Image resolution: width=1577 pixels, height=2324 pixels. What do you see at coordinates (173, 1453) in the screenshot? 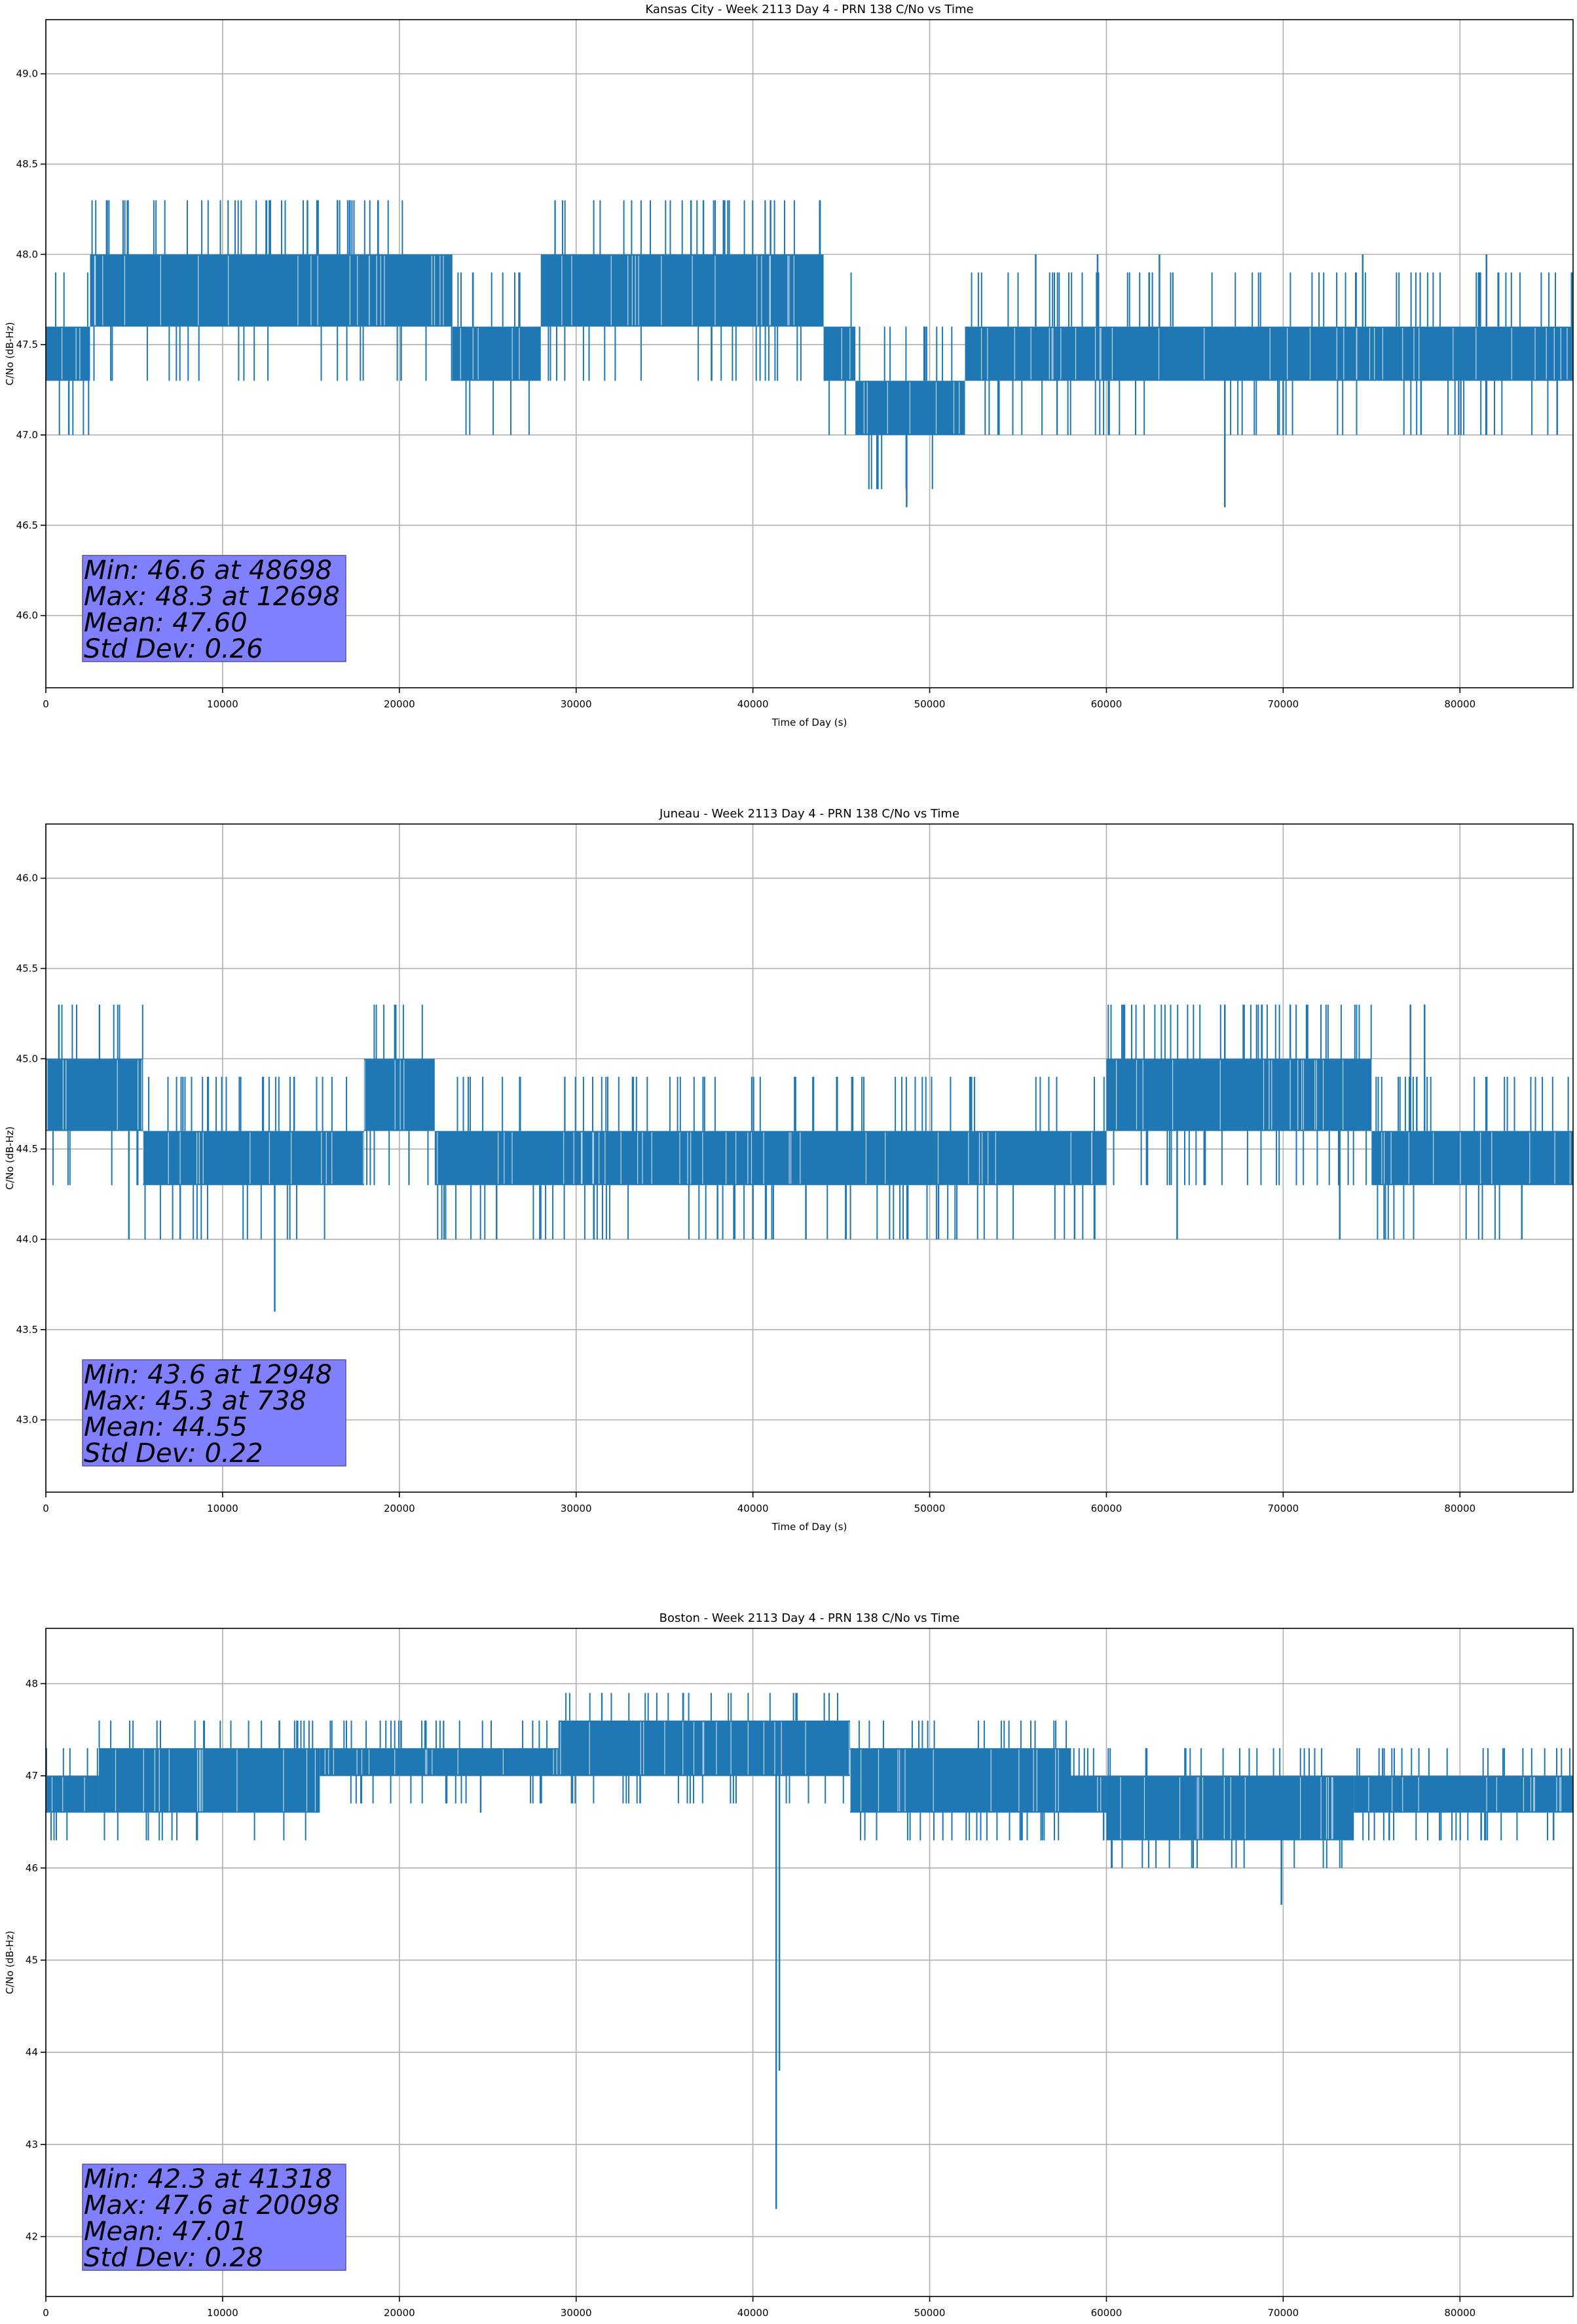
I see `stats-line: Std Dev: 0.22` at bounding box center [173, 1453].